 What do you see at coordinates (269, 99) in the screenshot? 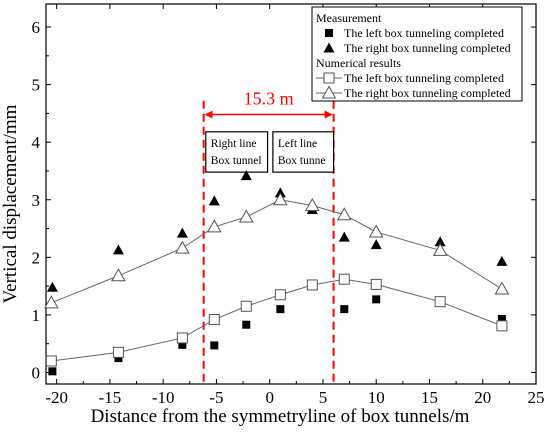
I see `dimension-label: 15.3 m` at bounding box center [269, 99].